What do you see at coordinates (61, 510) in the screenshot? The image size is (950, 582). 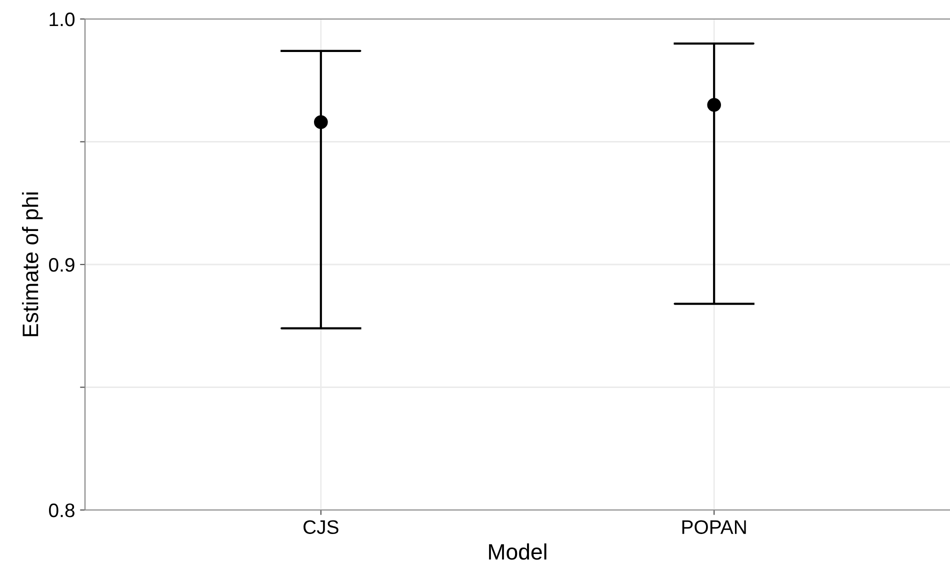 I see `y-tick-label: 0.8` at bounding box center [61, 510].